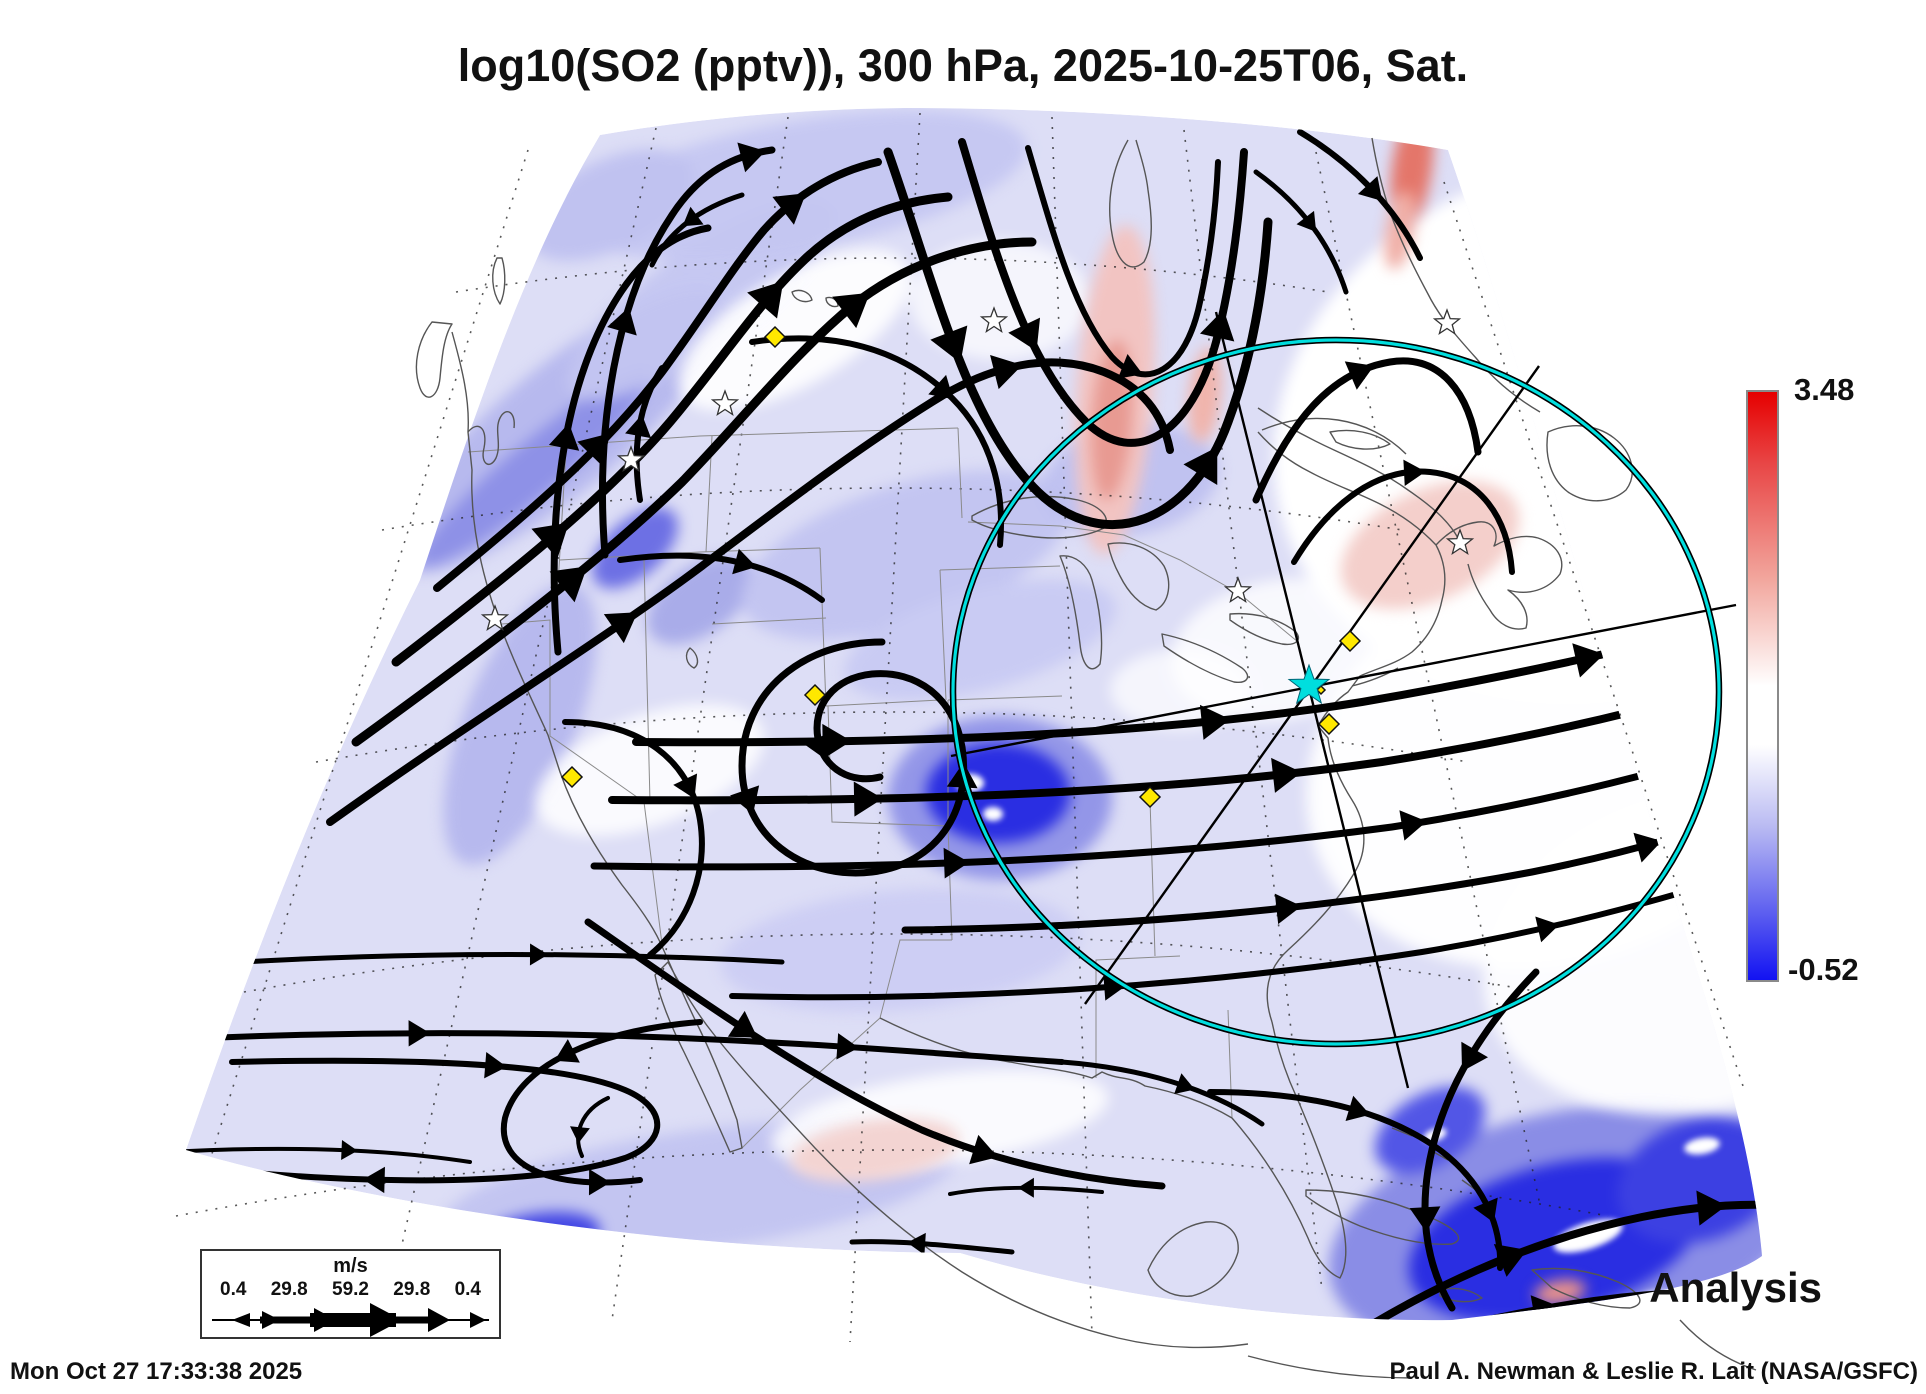 The height and width of the screenshot is (1394, 1926). I want to click on colorbar-max-label: 3.48, so click(1824, 389).